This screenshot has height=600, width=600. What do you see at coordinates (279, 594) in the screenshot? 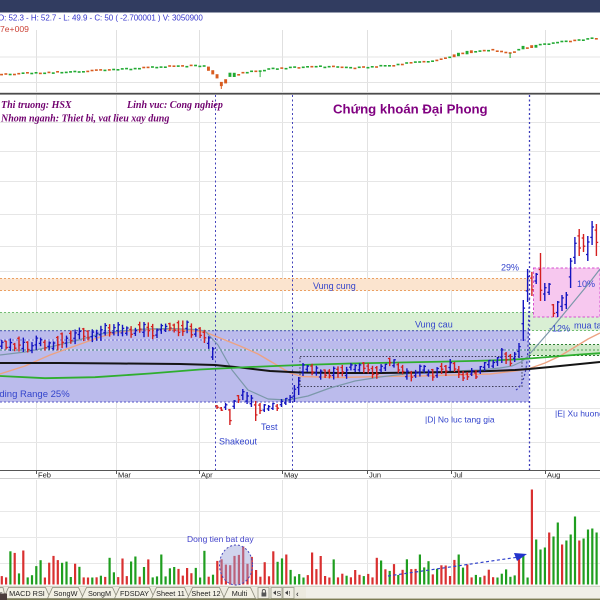
I see `svg-text: S` at bounding box center [279, 594].